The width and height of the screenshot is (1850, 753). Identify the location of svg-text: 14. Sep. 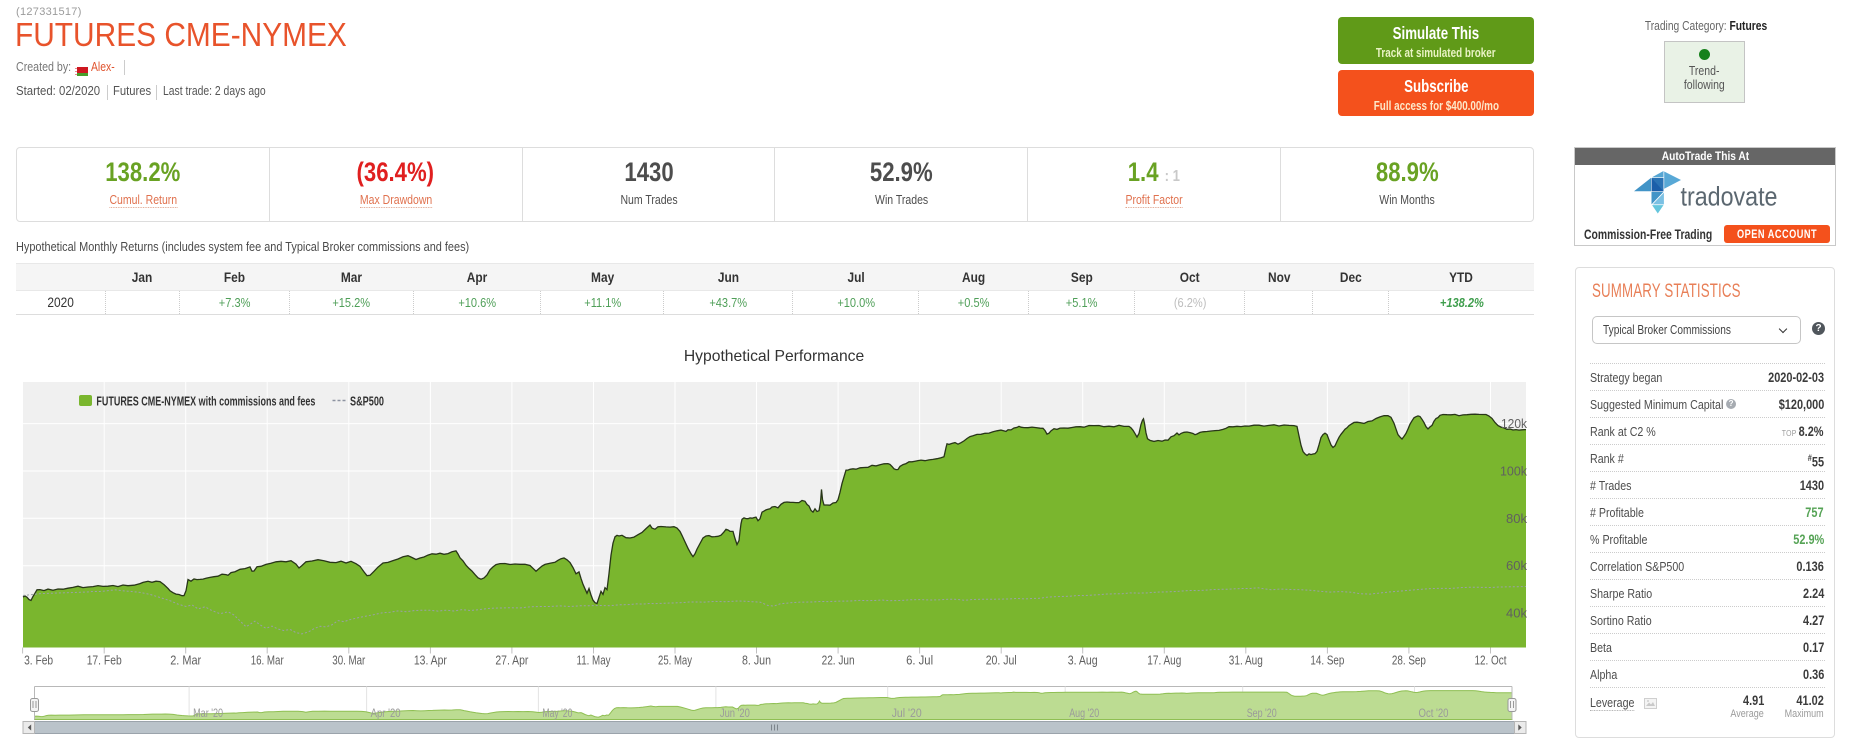
(1327, 660).